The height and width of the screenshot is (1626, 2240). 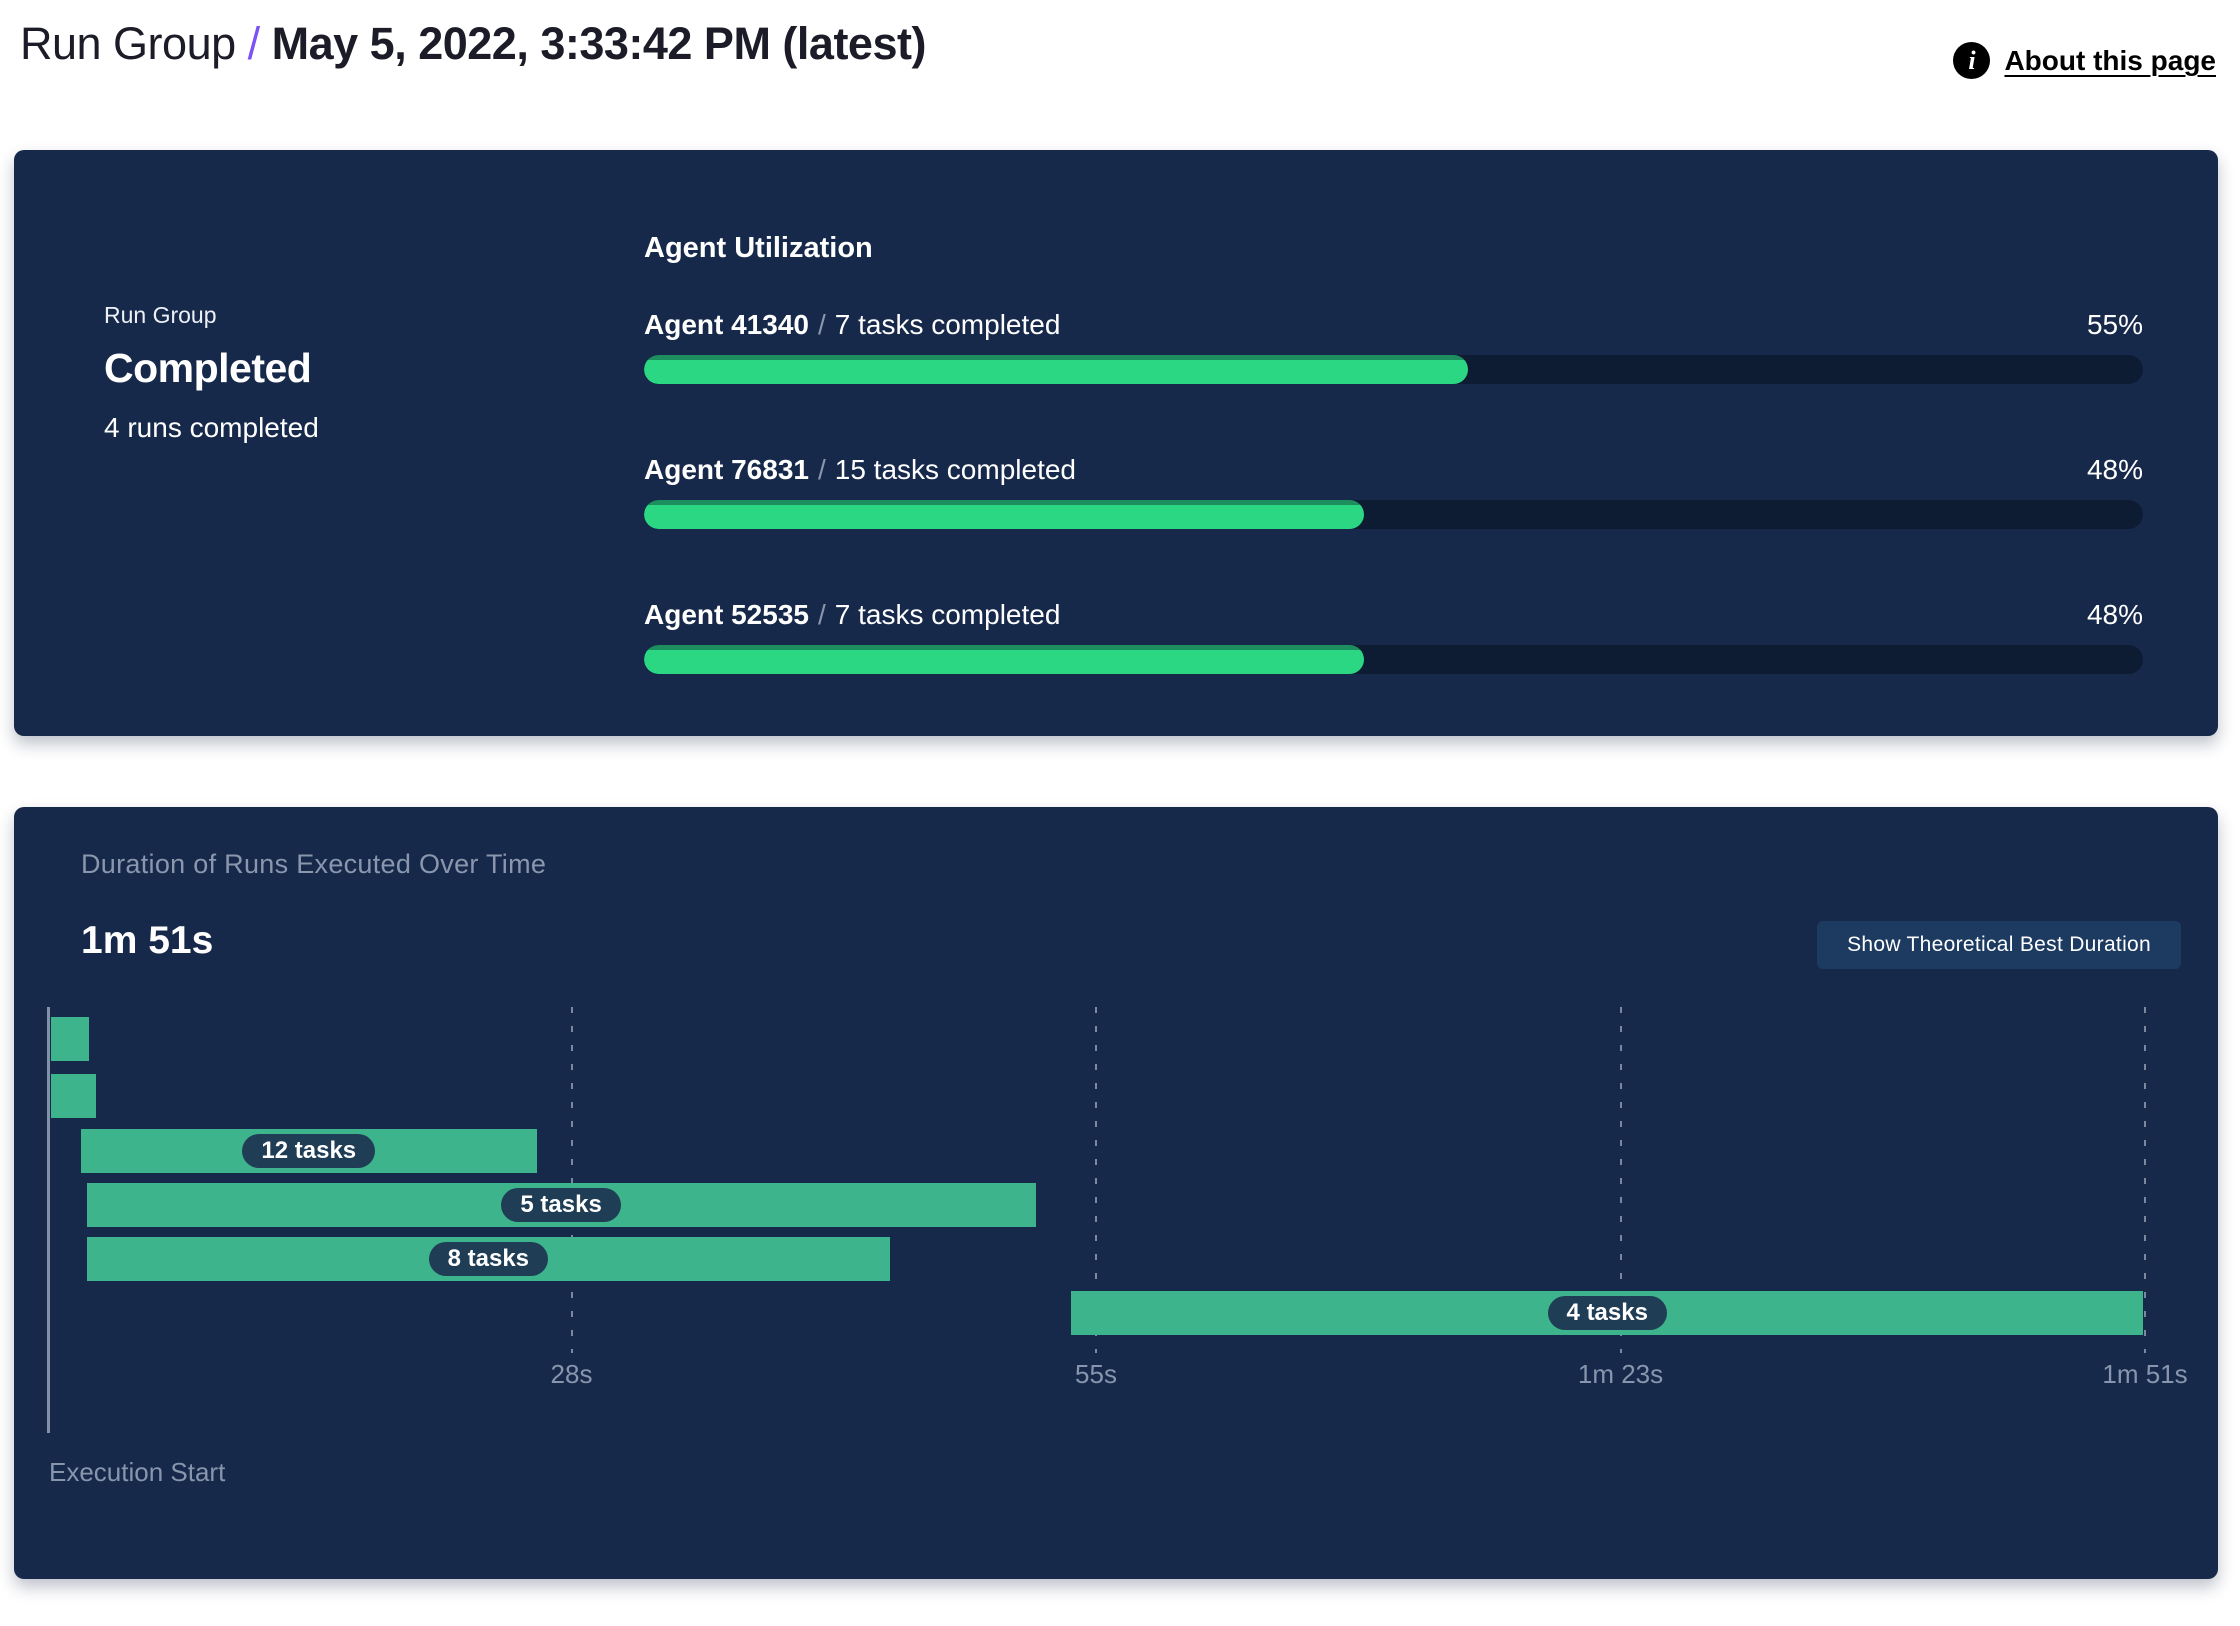 What do you see at coordinates (1393, 636) in the screenshot?
I see `agent-row: Agent 52535 / 7 tasks completed 48%` at bounding box center [1393, 636].